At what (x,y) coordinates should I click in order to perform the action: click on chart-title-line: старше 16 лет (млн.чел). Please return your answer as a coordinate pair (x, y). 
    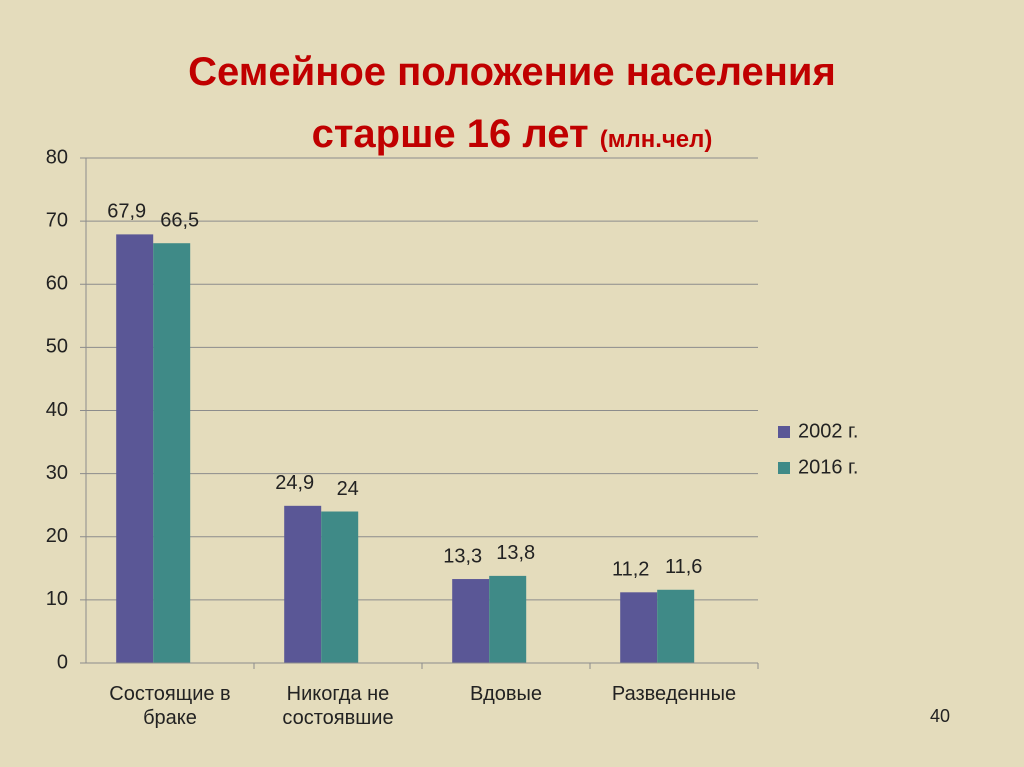
    Looking at the image, I should click on (512, 134).